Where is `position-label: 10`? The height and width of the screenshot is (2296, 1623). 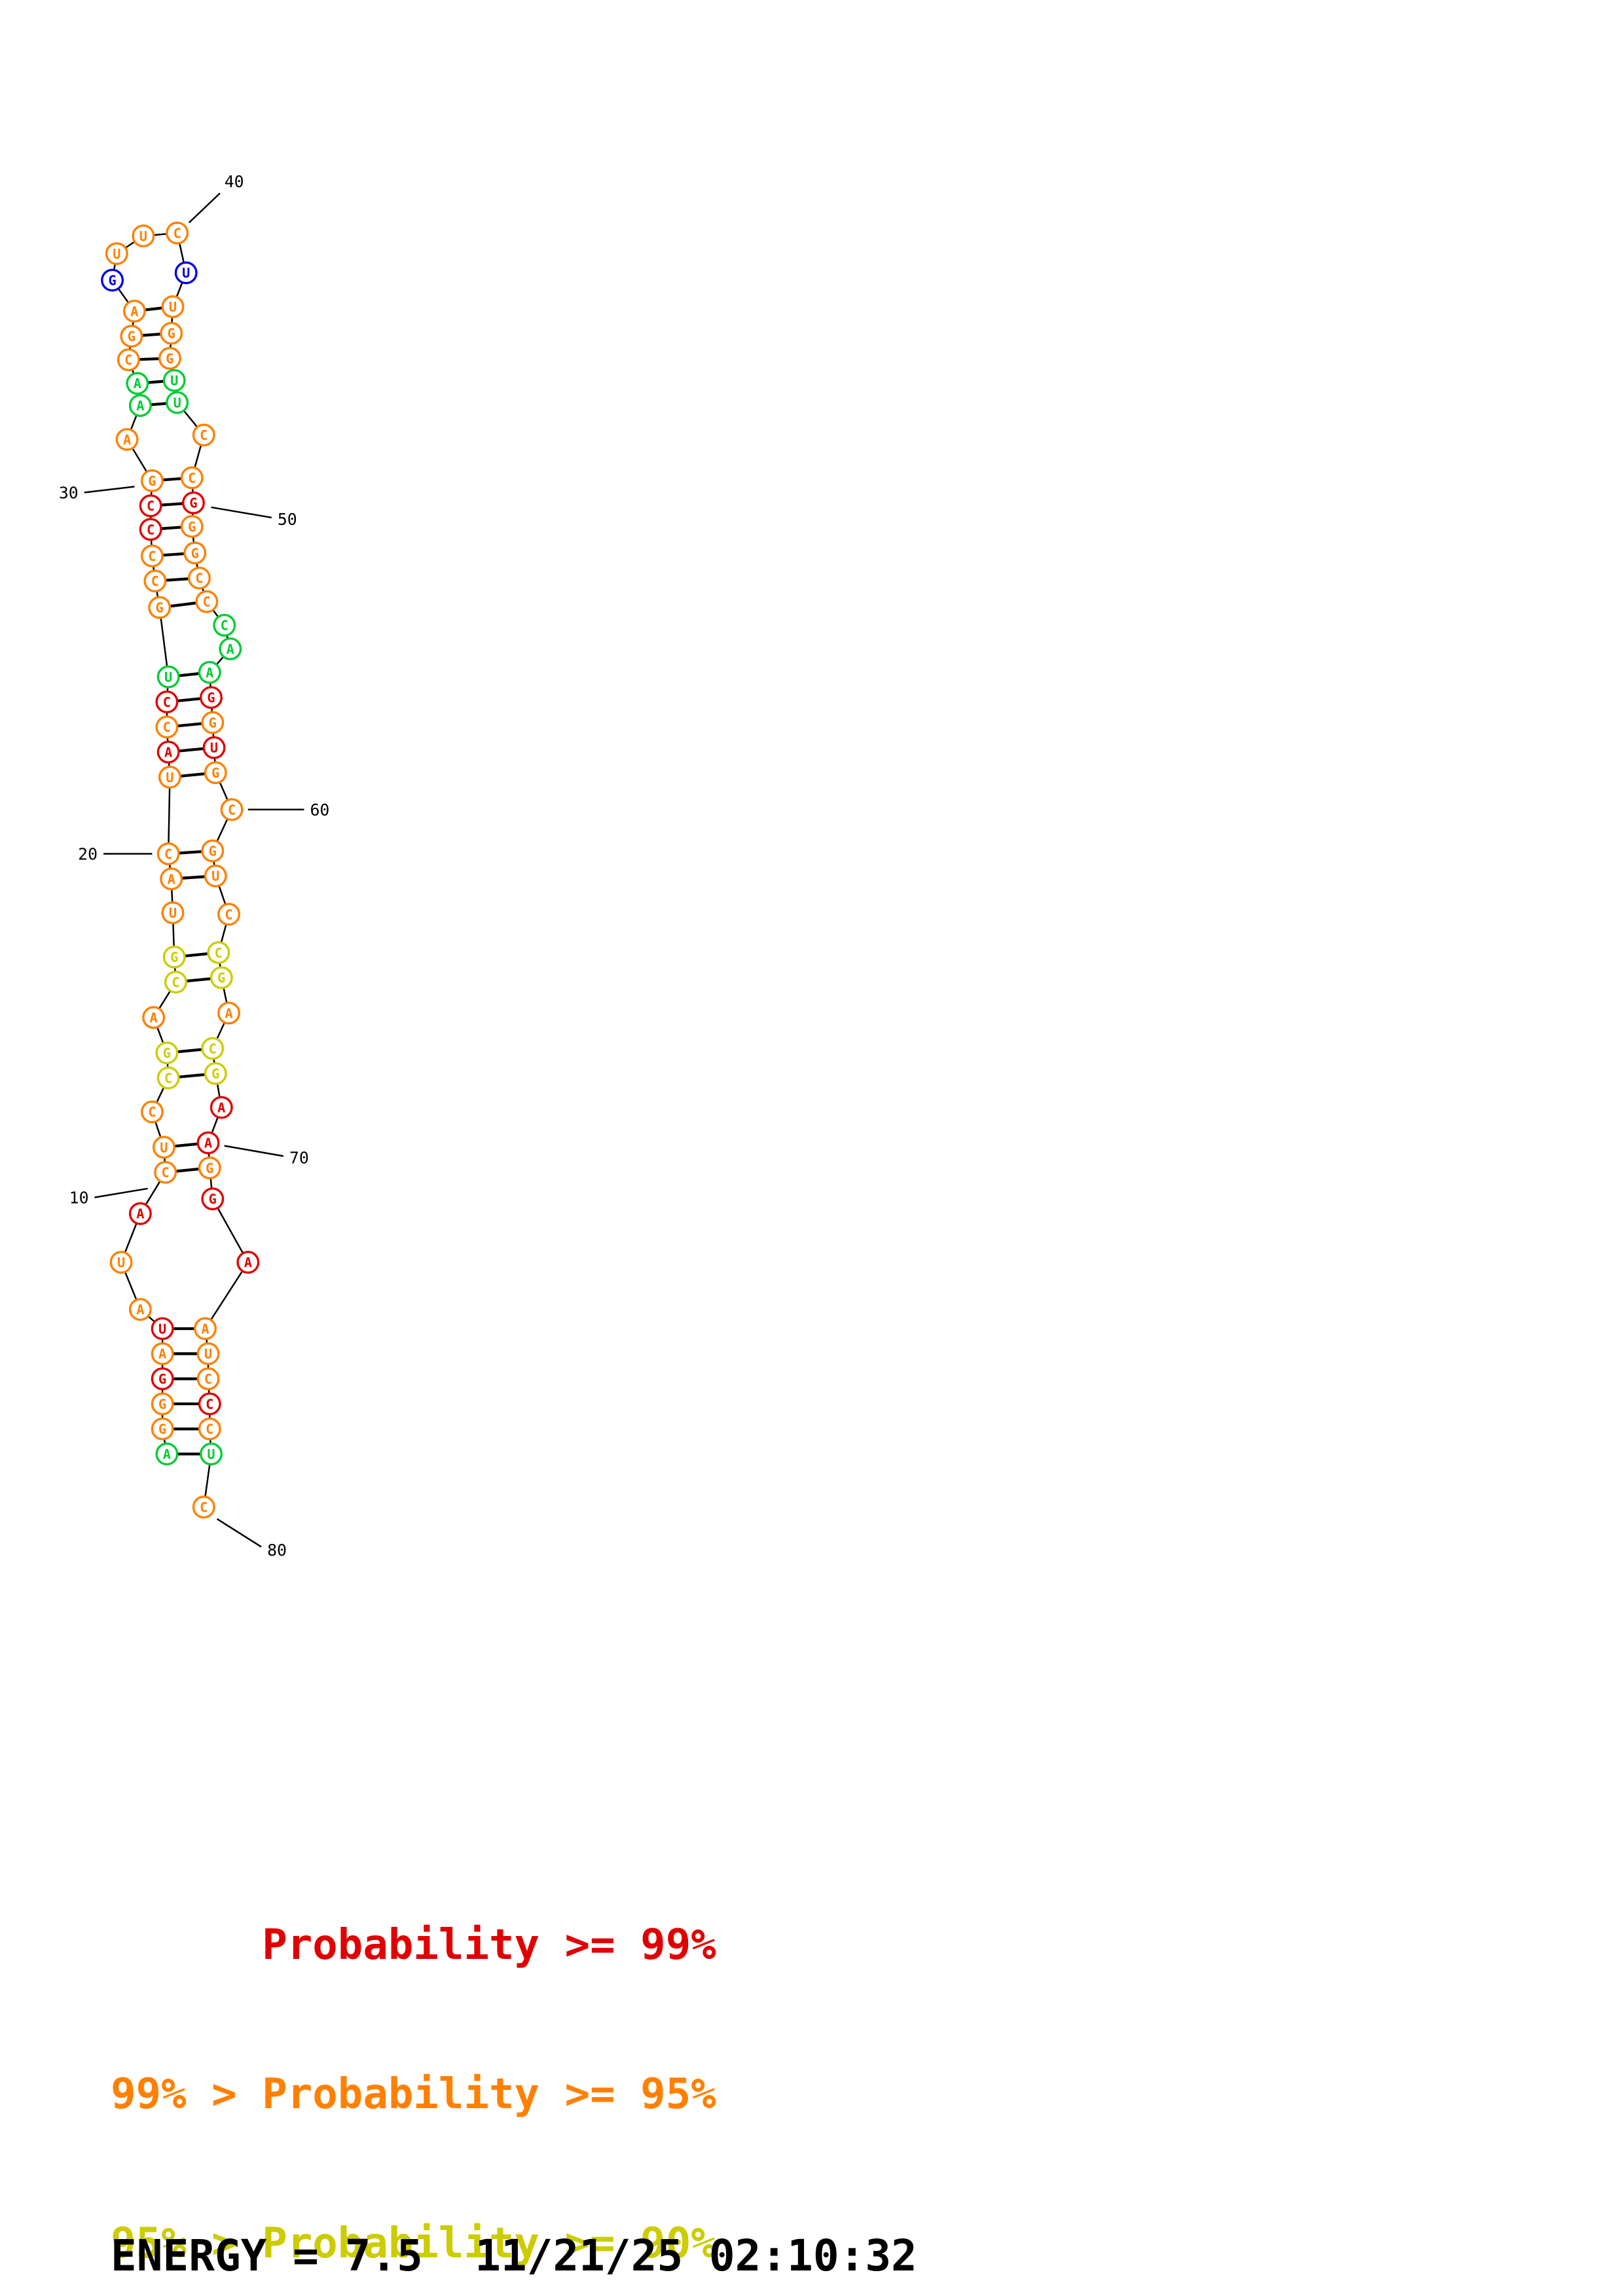 position-label: 10 is located at coordinates (79, 1197).